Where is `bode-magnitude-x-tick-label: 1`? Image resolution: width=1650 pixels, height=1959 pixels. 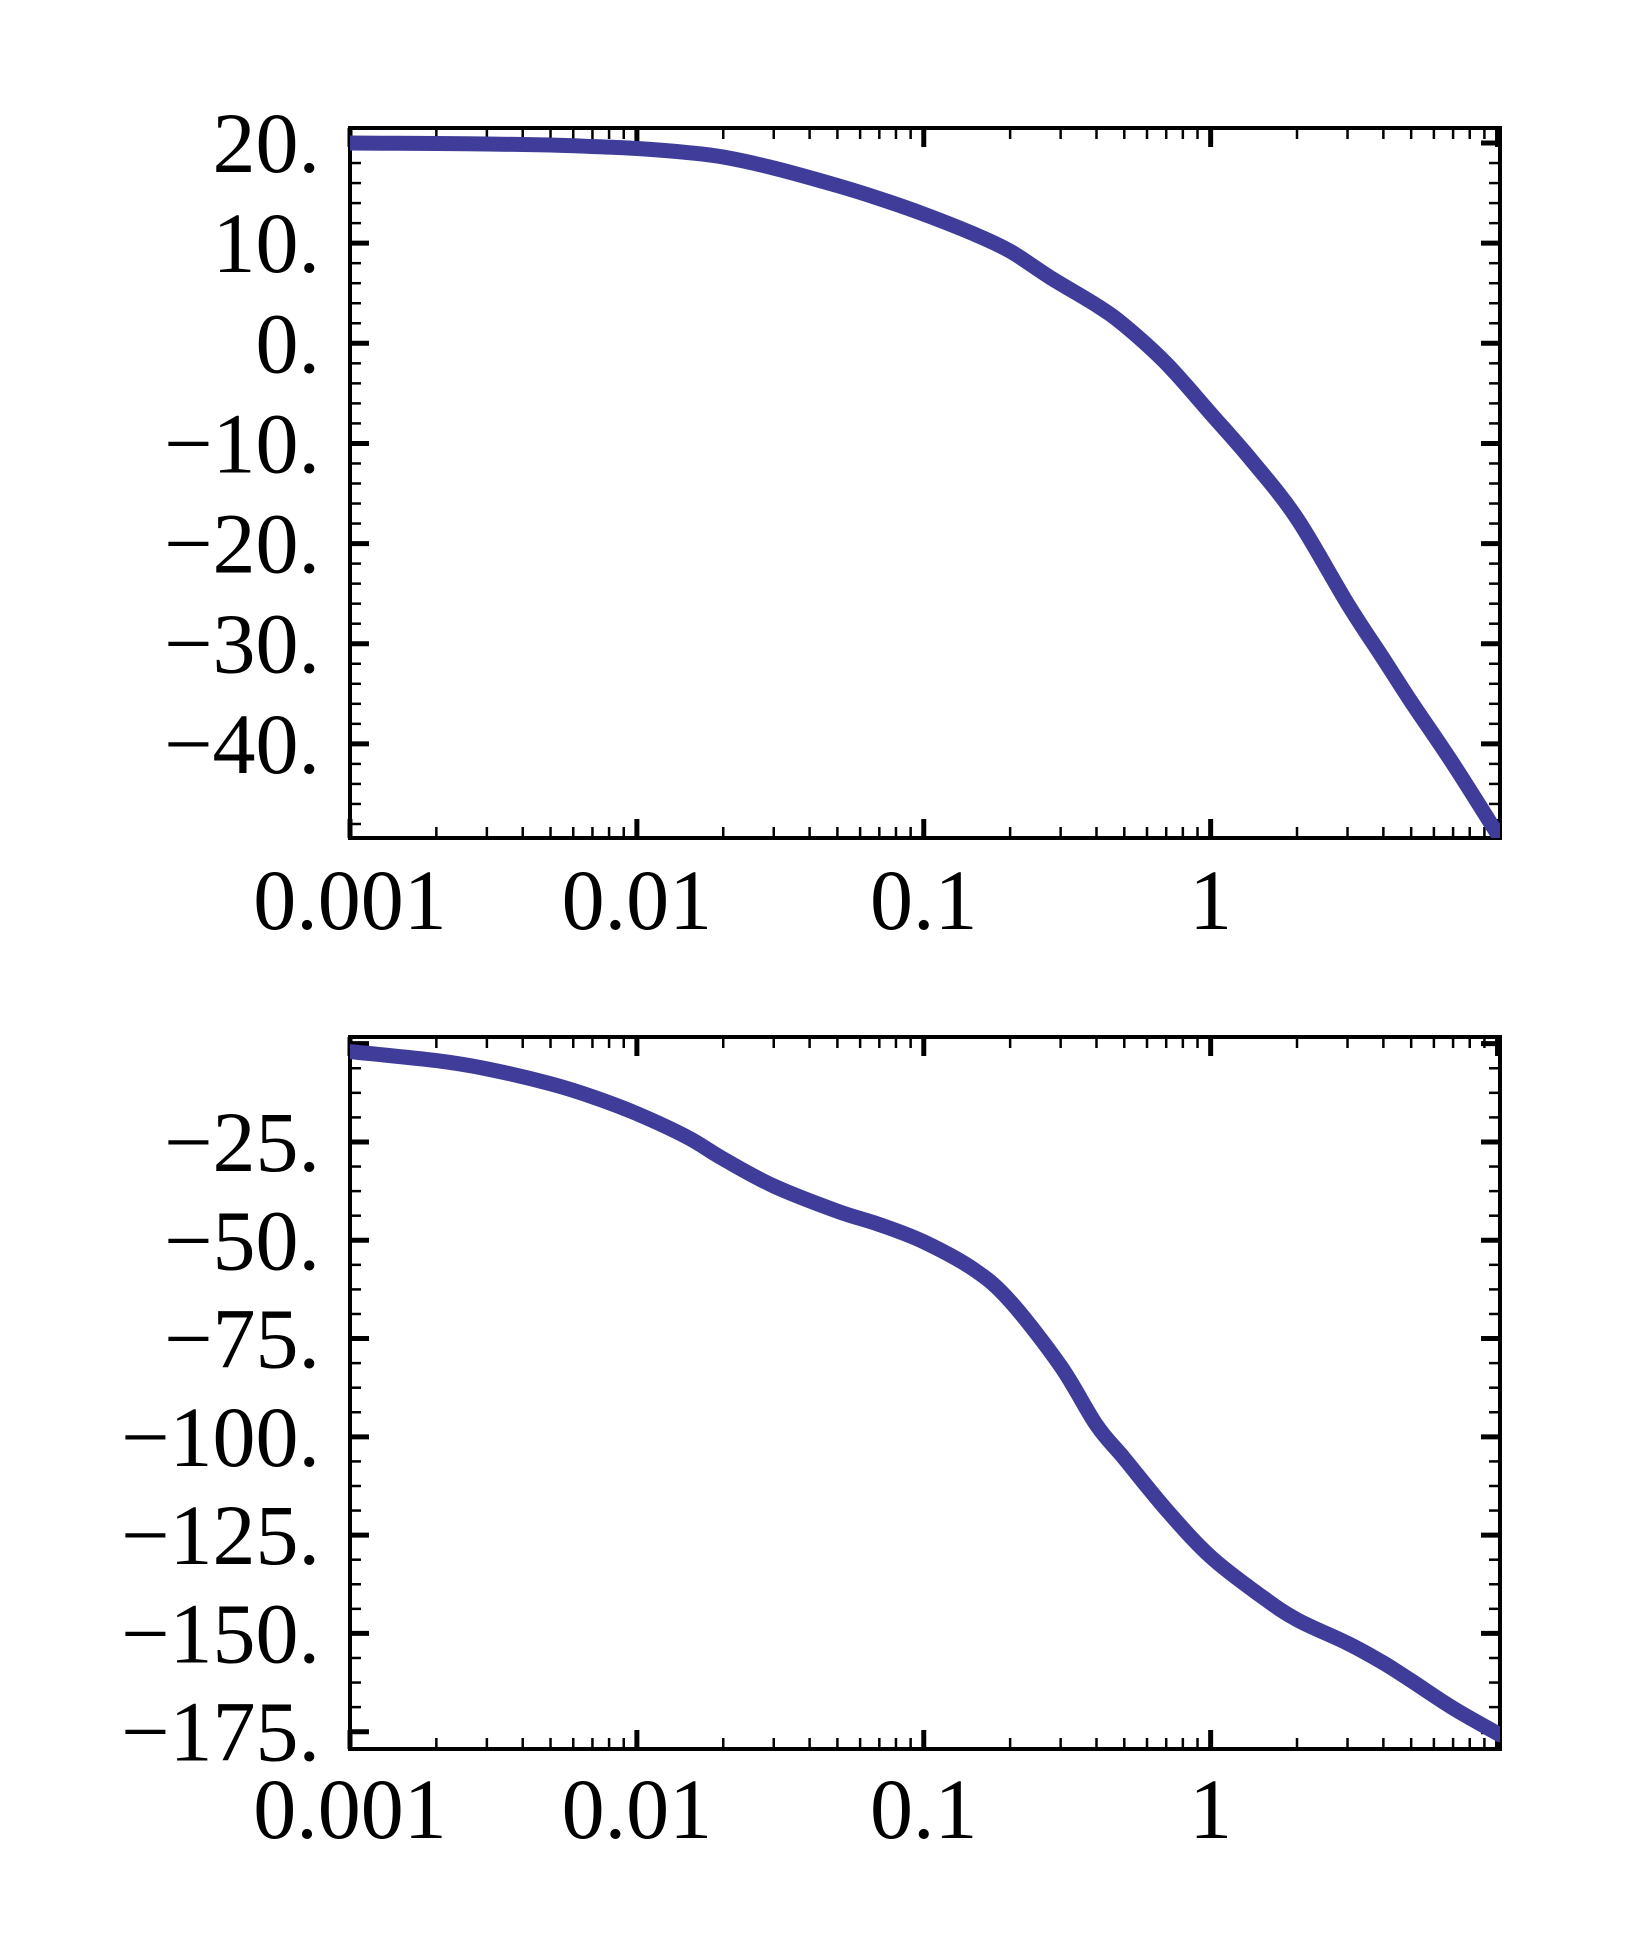 bode-magnitude-x-tick-label: 1 is located at coordinates (1210, 900).